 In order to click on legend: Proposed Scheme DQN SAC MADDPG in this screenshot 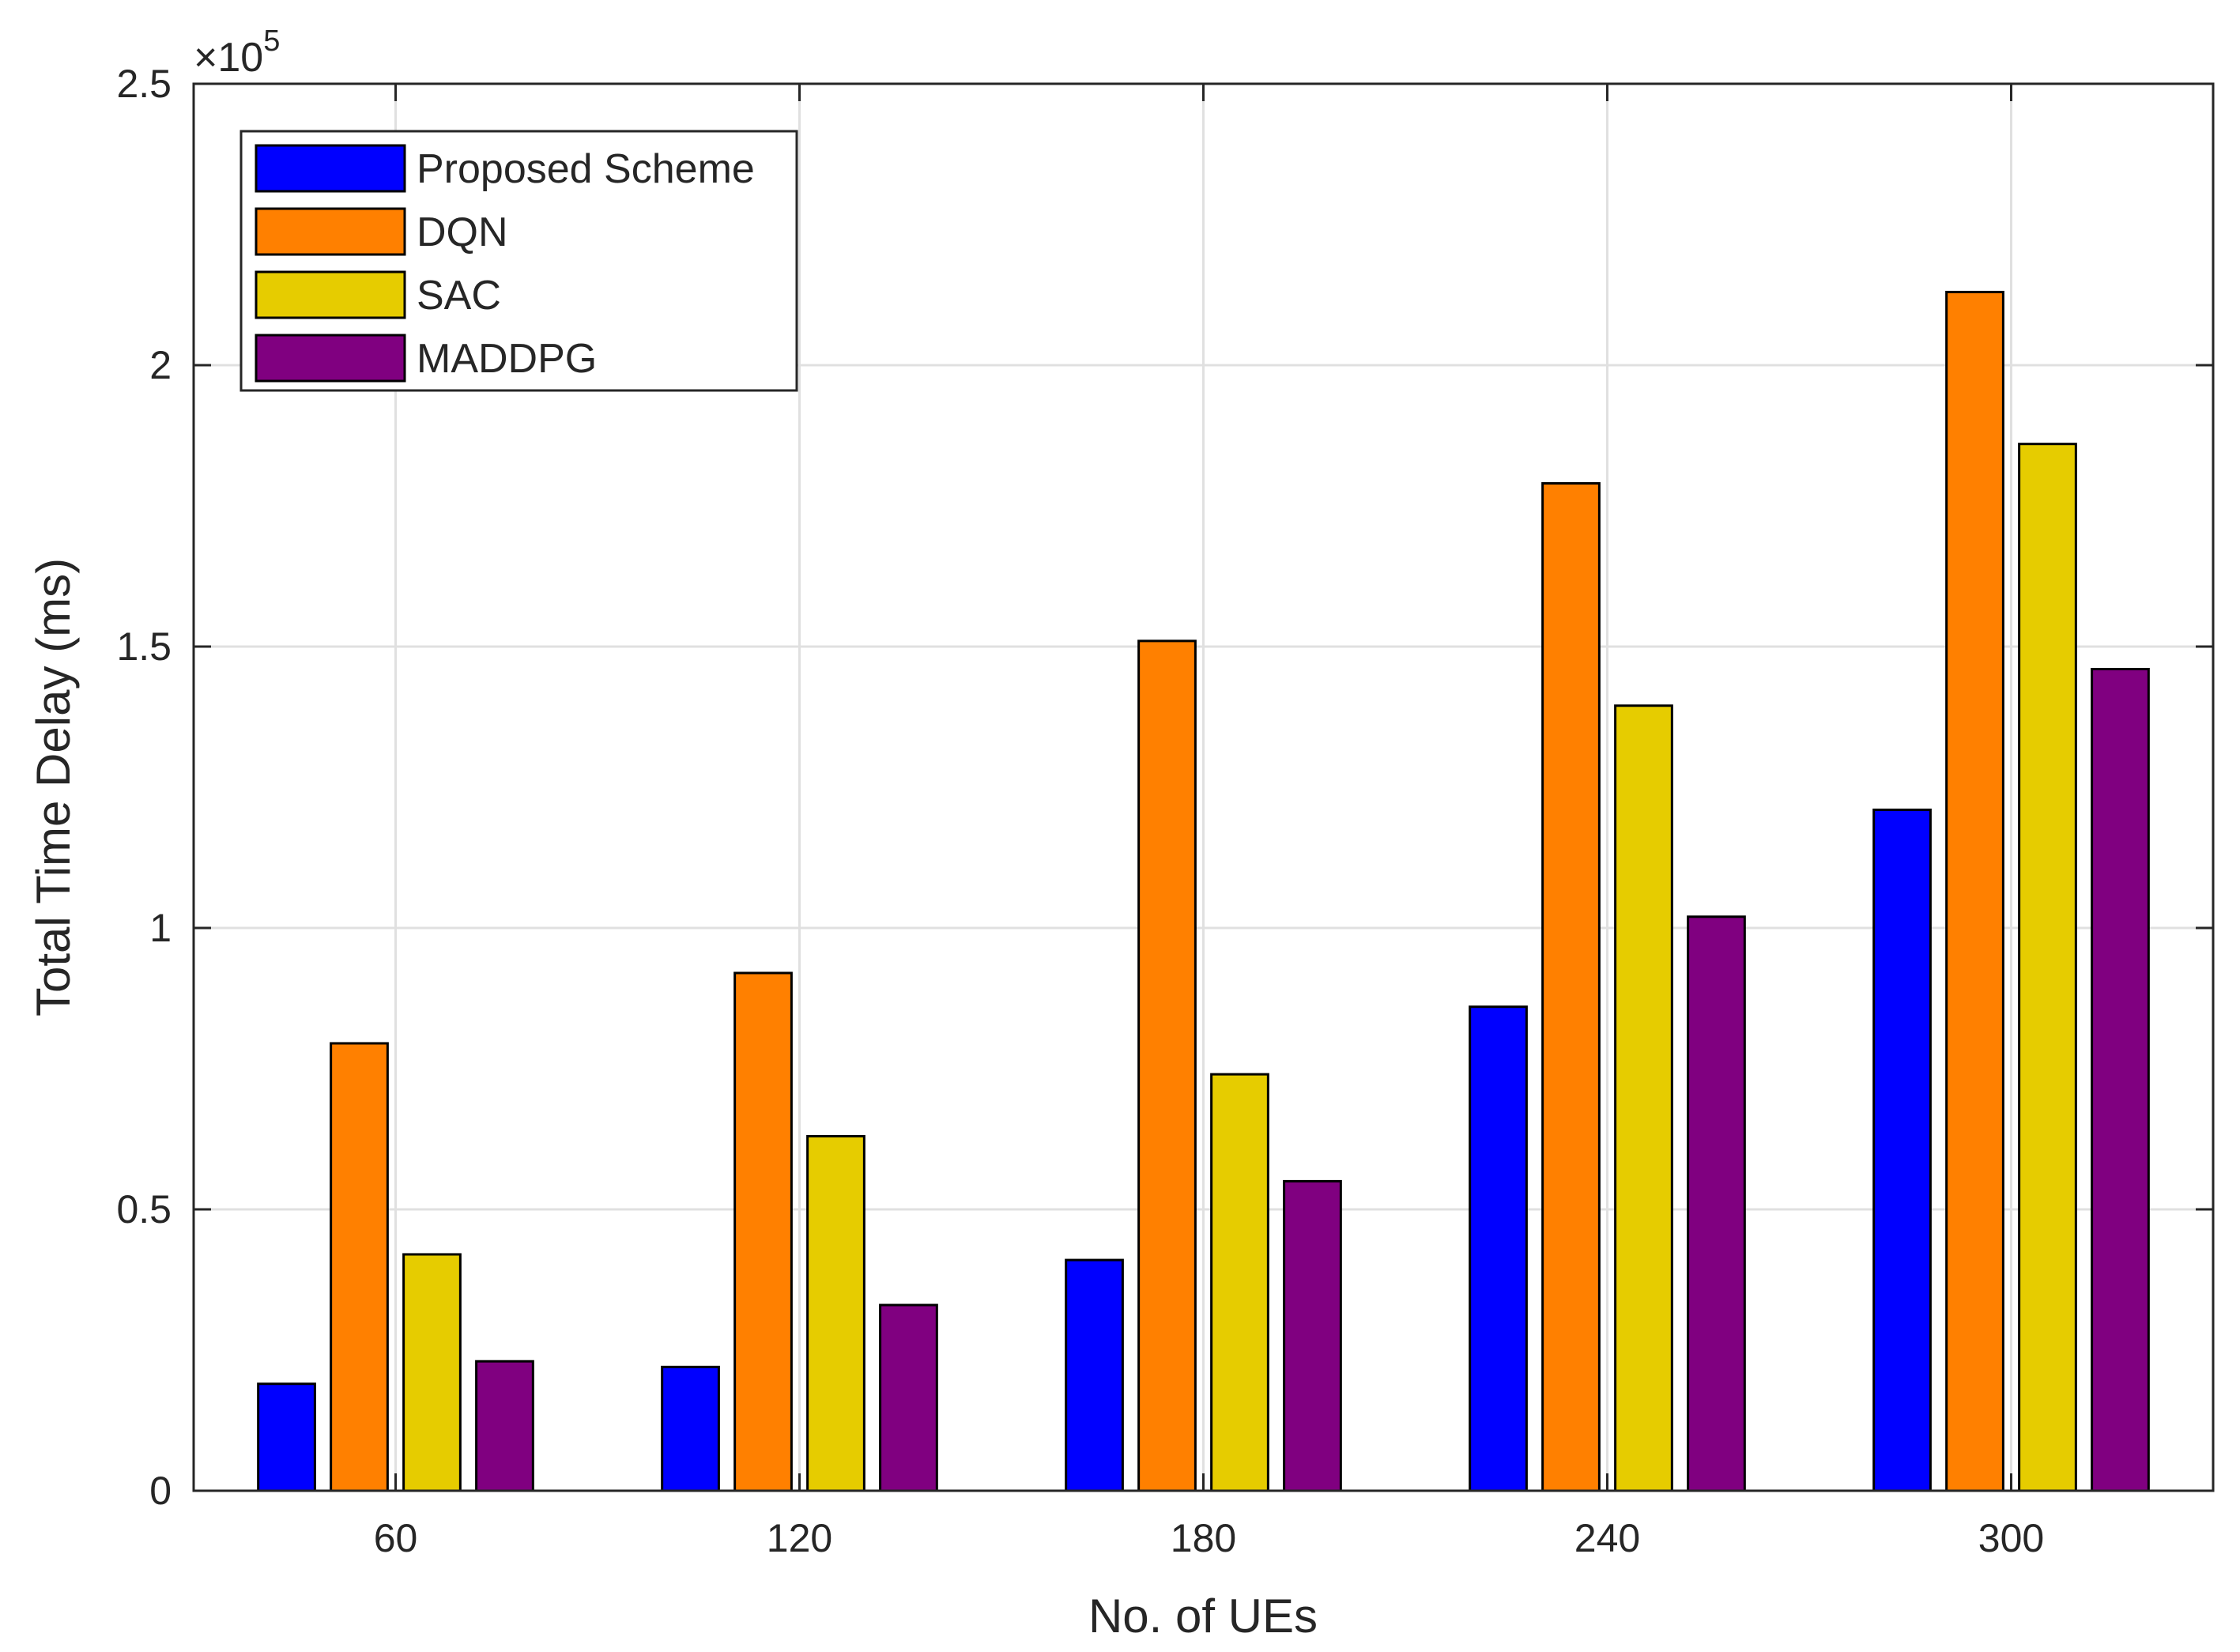, I will do `click(519, 261)`.